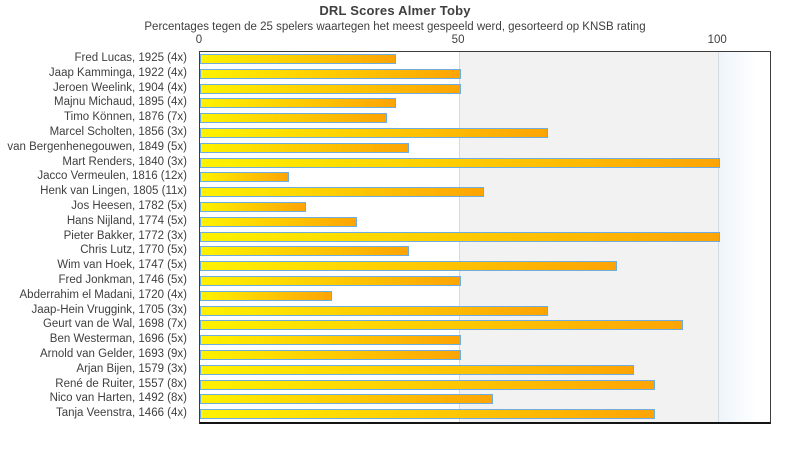 Image resolution: width=790 pixels, height=450 pixels. I want to click on y-axis-label: Timo Können, 1876 (7x), so click(125, 117).